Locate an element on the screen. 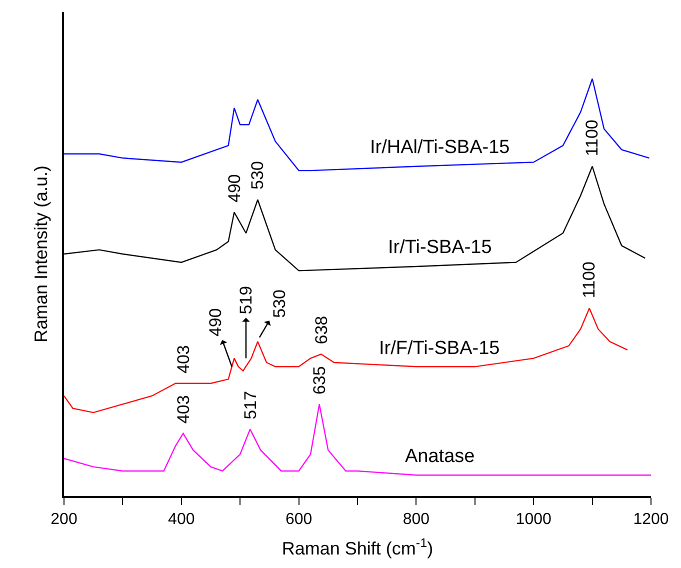  series-label: Ir/Ti-SBA-15 is located at coordinates (440, 247).